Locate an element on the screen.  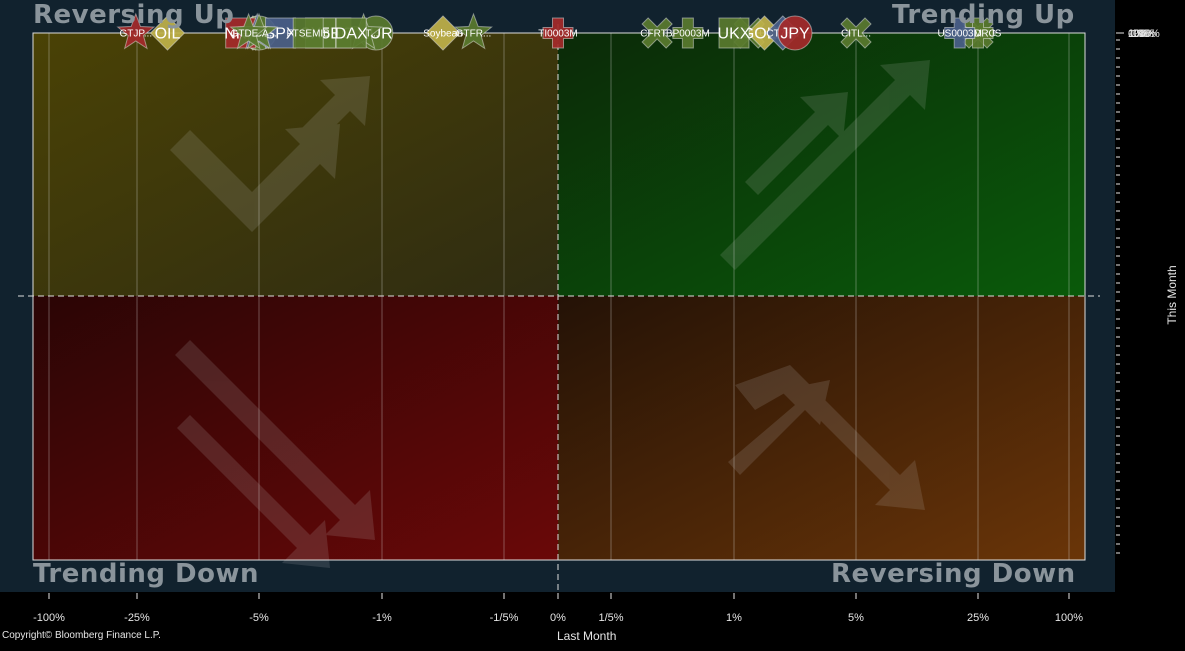
x-tick-label: -5% is located at coordinates (259, 618).